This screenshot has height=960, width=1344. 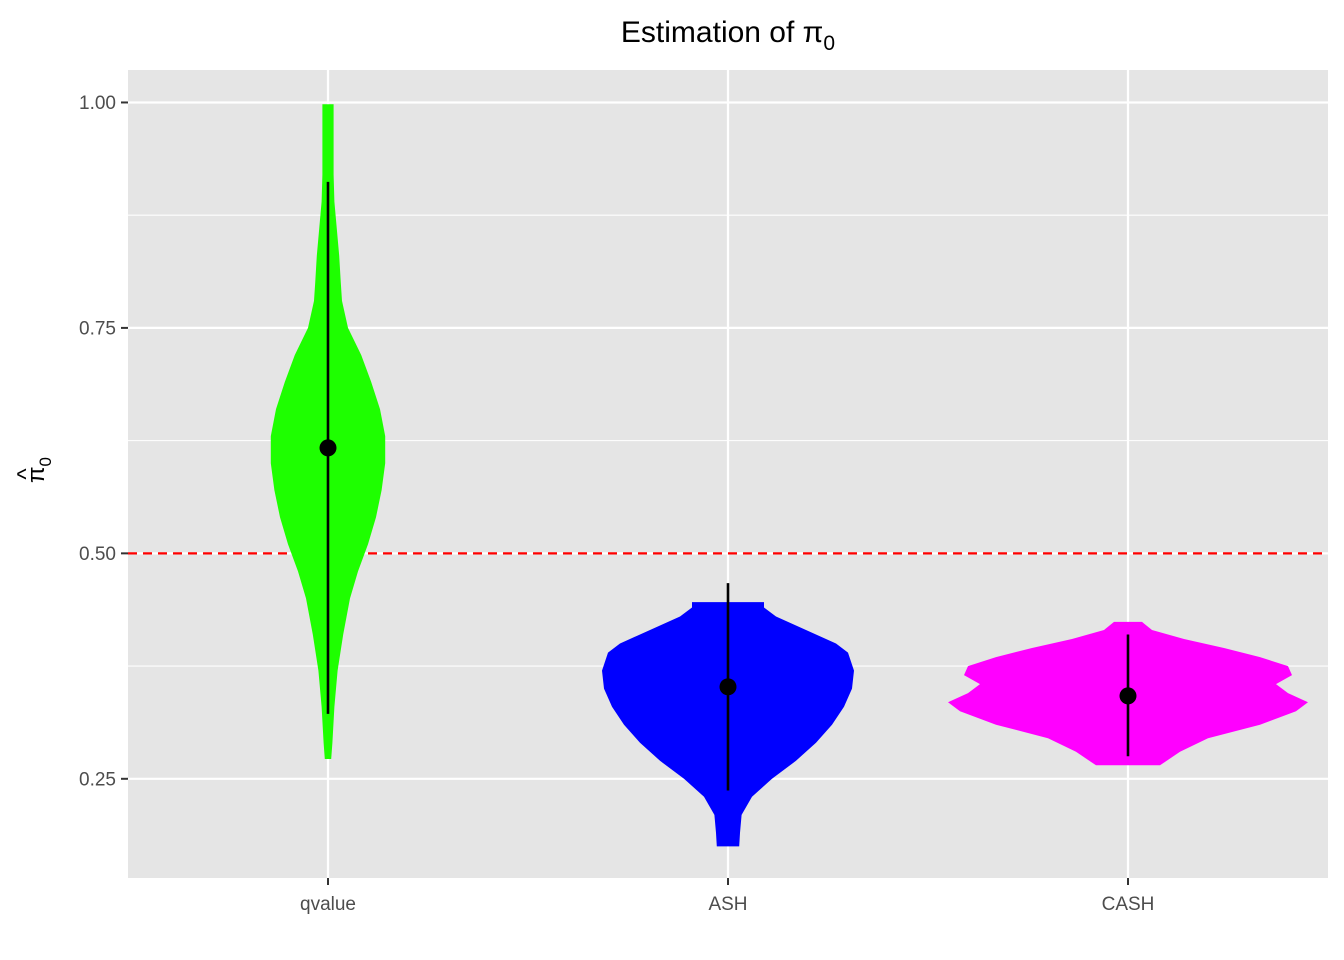 What do you see at coordinates (97, 554) in the screenshot?
I see `y-tick-label-1: 0.50` at bounding box center [97, 554].